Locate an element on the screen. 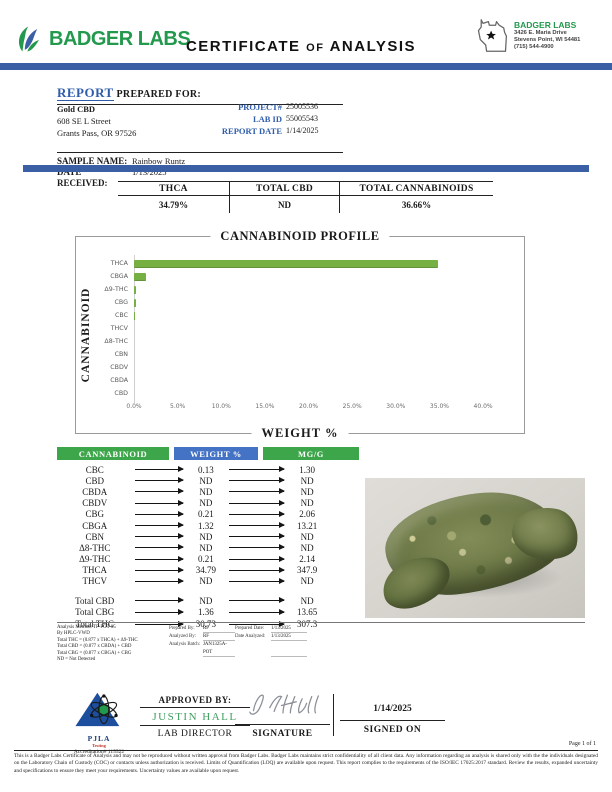 The height and width of the screenshot is (792, 612). column-header-mgg: MG/G is located at coordinates (311, 453).